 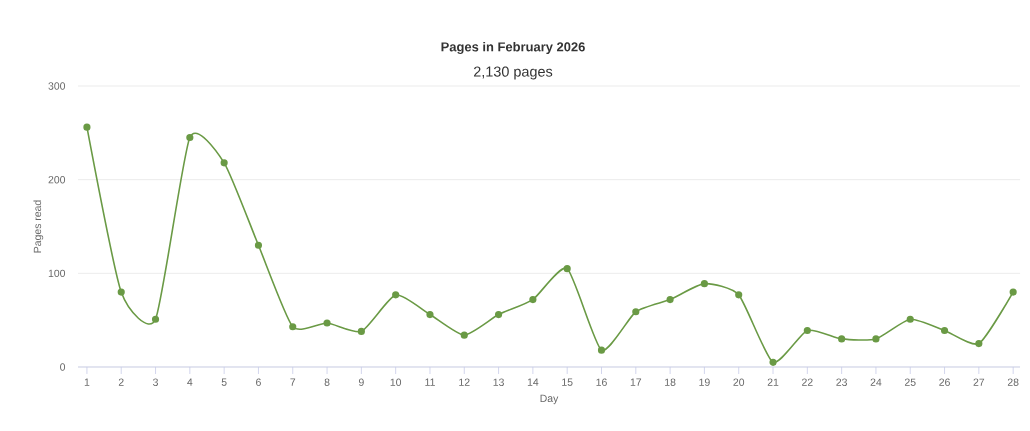 What do you see at coordinates (155, 382) in the screenshot?
I see `x-tick-label: 3` at bounding box center [155, 382].